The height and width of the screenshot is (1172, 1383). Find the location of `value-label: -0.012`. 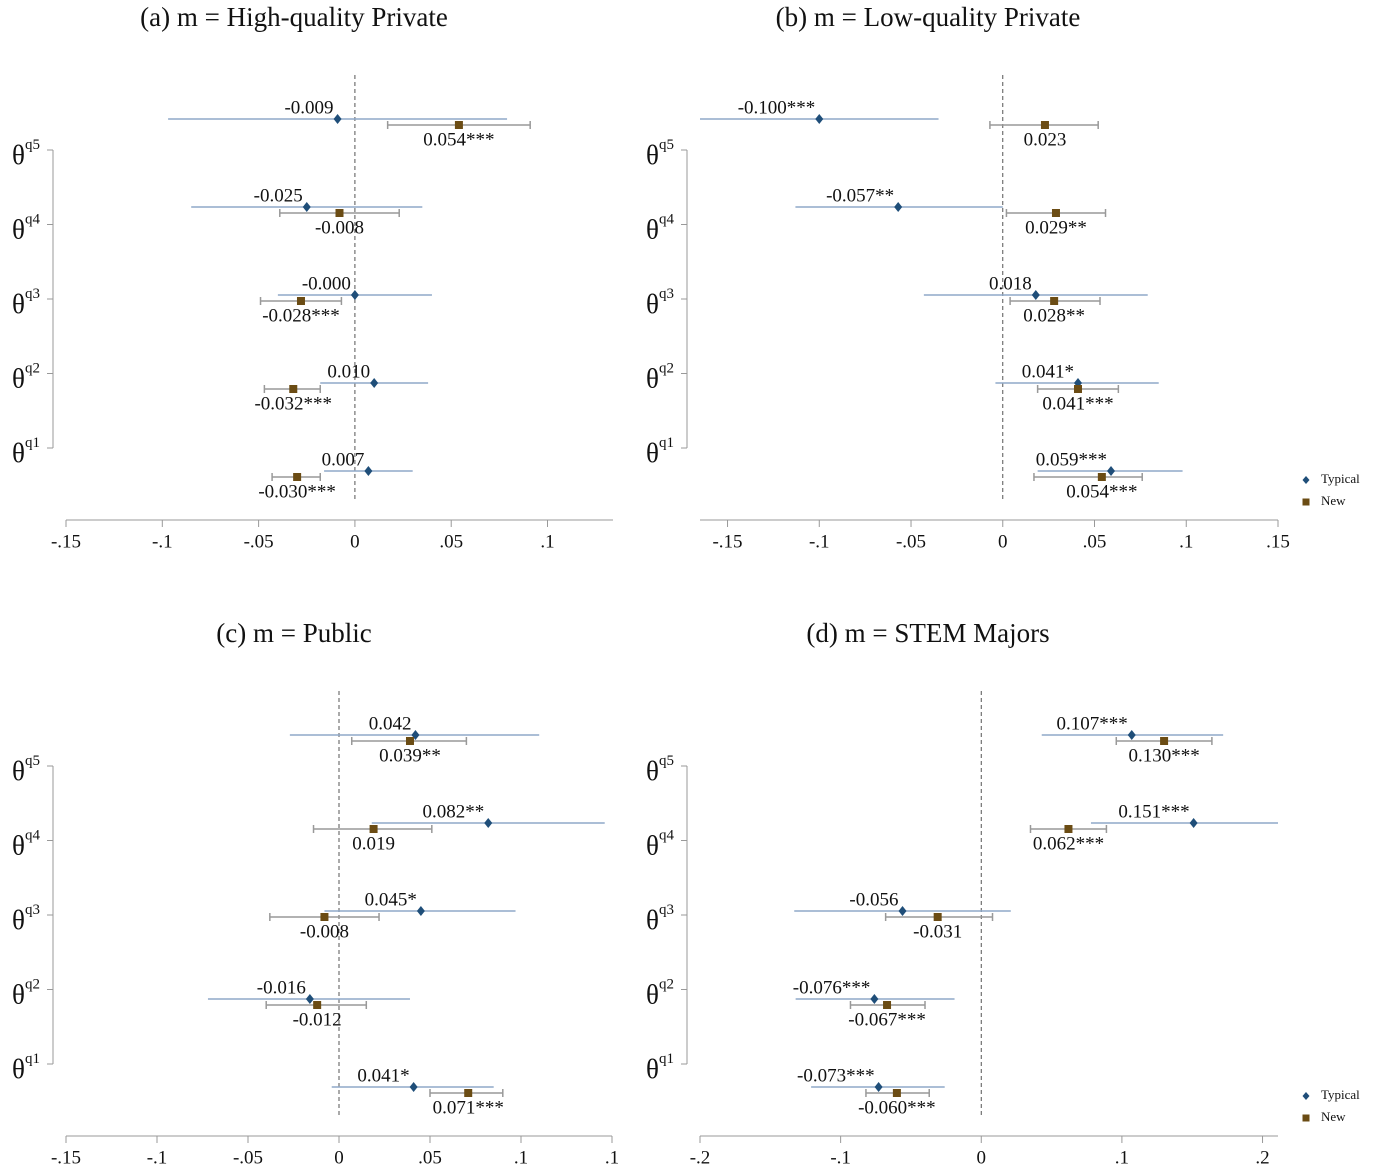

value-label: -0.012 is located at coordinates (317, 1019).